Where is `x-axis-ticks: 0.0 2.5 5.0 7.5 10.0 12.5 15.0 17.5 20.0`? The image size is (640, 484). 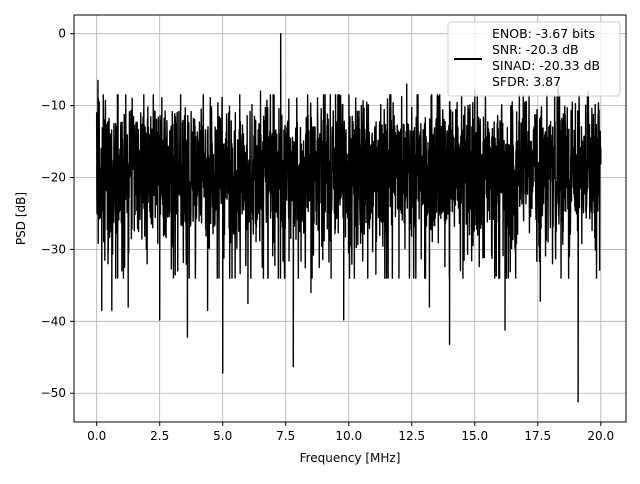 x-axis-ticks: 0.0 2.5 5.0 7.5 10.0 12.5 15.0 17.5 20.0 is located at coordinates (350, 432).